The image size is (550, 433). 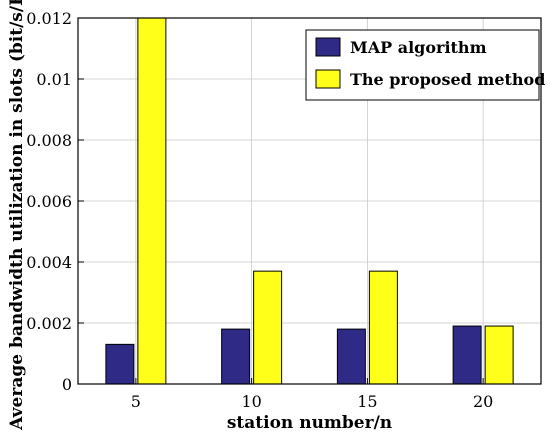 What do you see at coordinates (49, 18) in the screenshot?
I see `y-tick-label: 0.012` at bounding box center [49, 18].